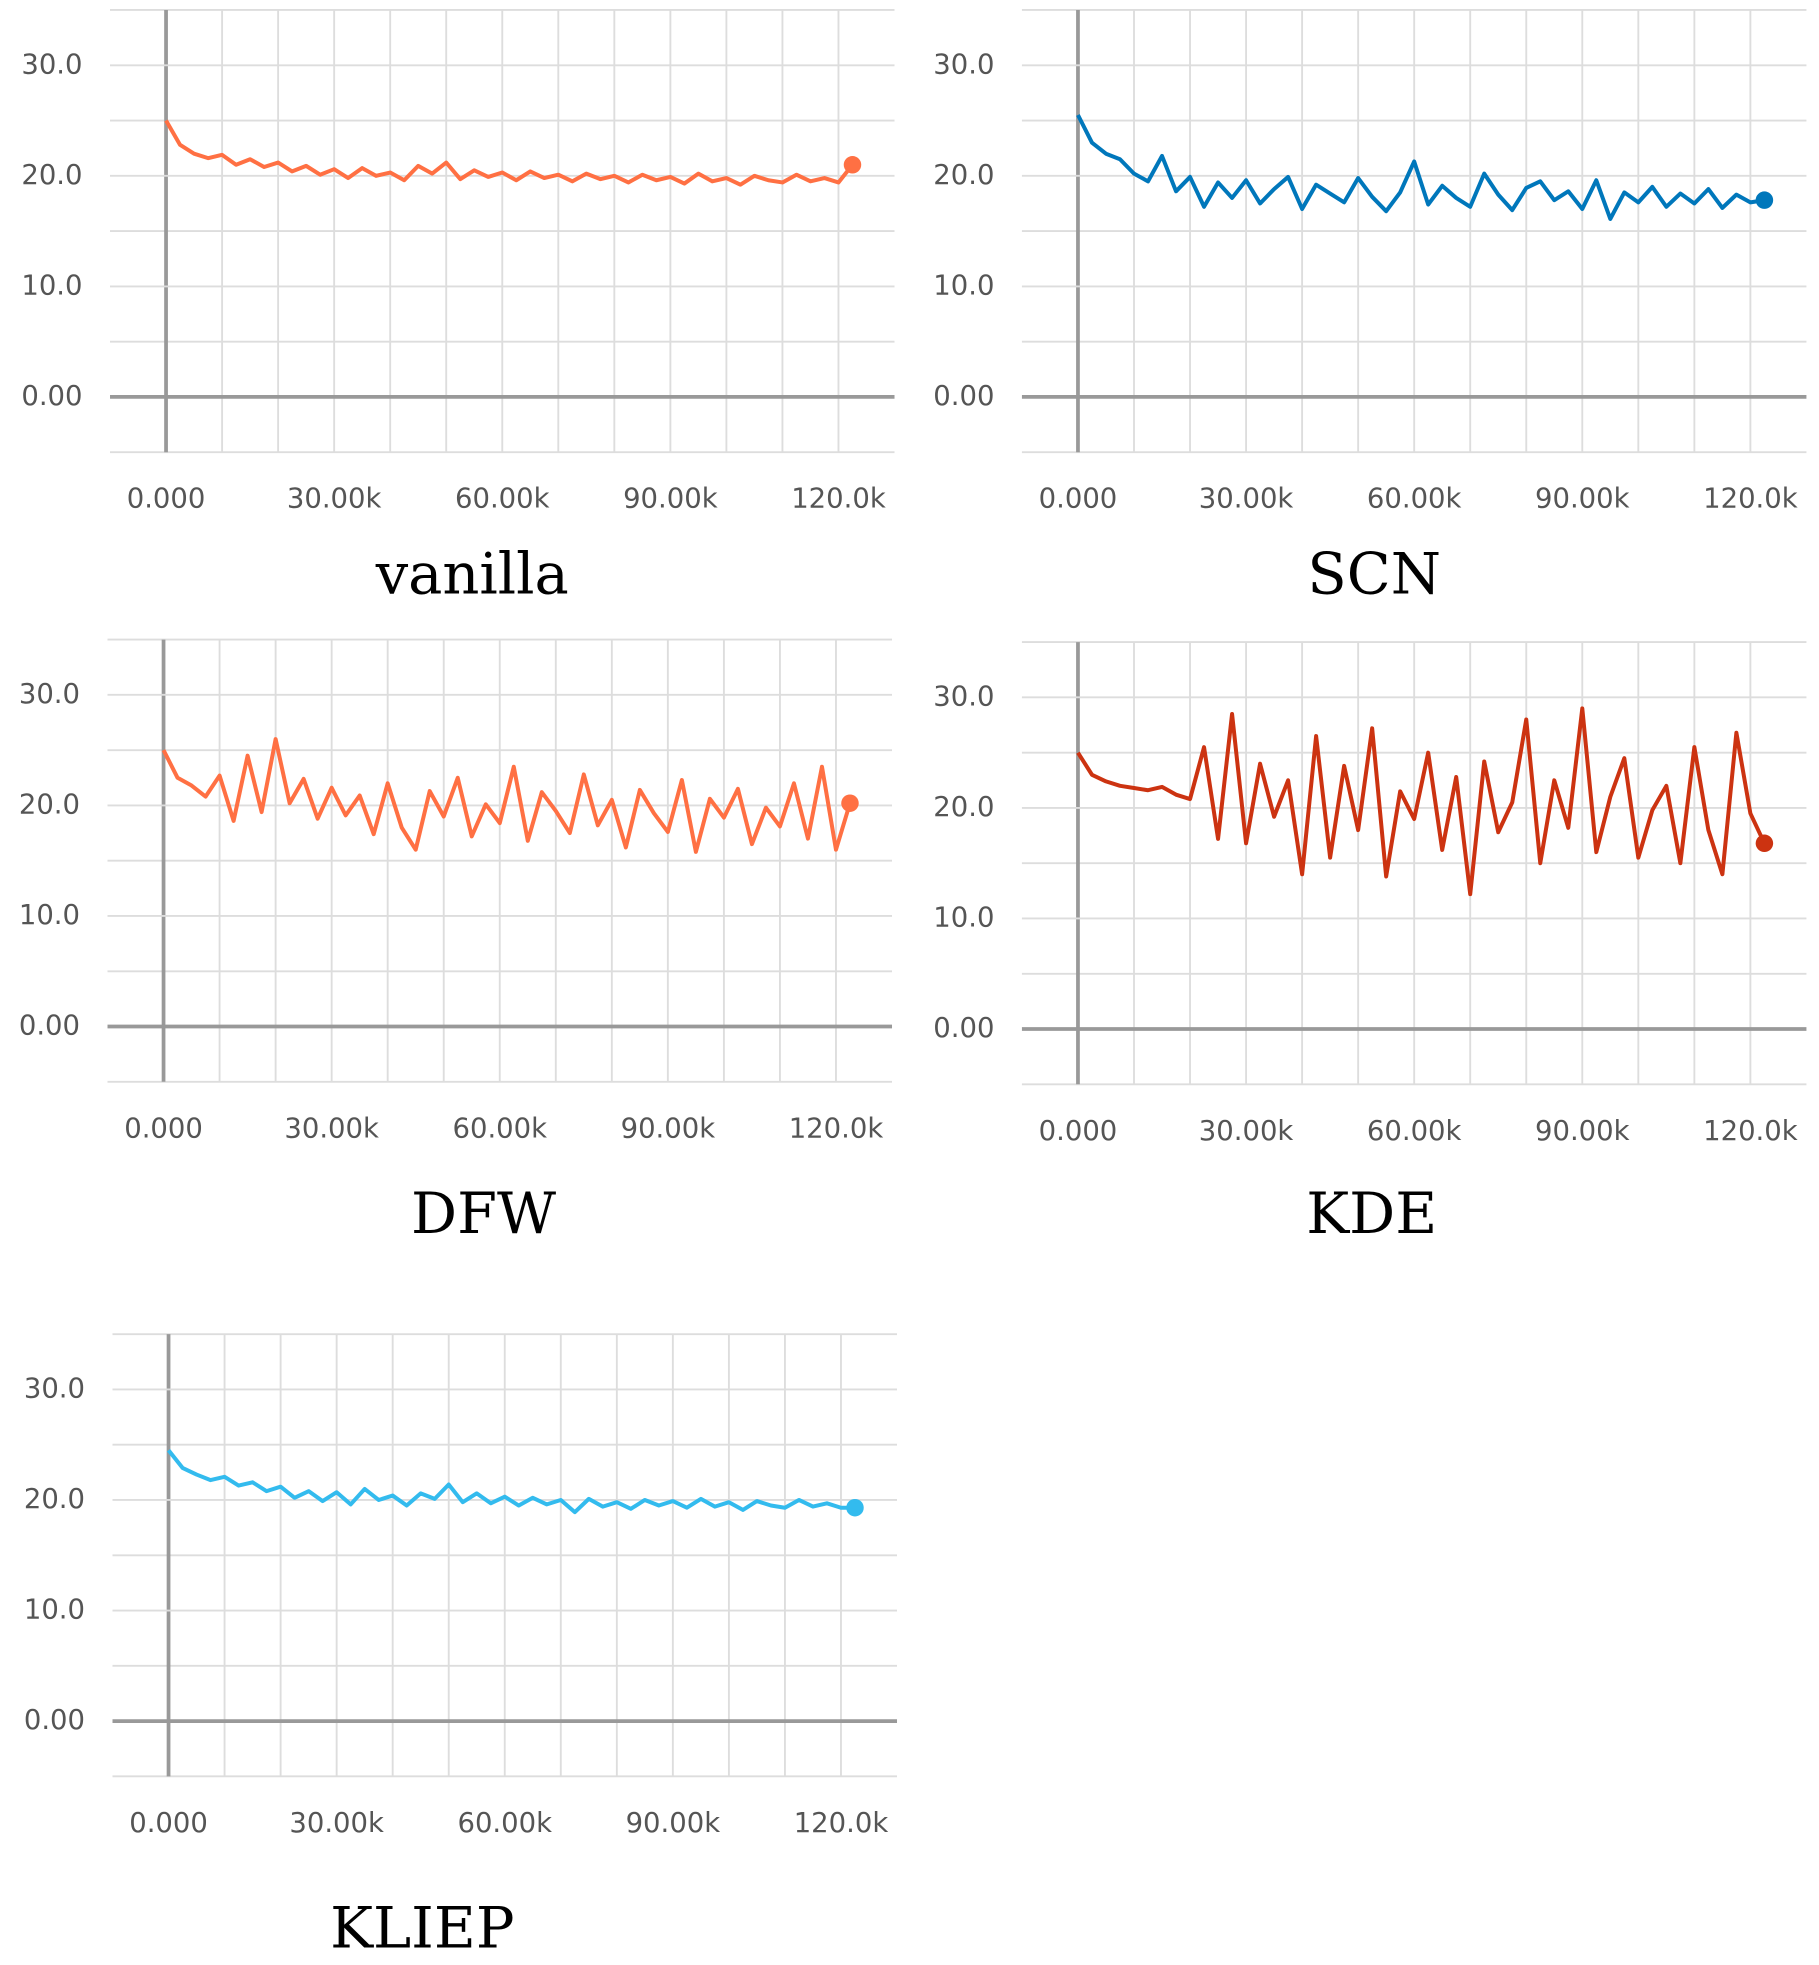  I want to click on caption: DFW, so click(483, 1213).